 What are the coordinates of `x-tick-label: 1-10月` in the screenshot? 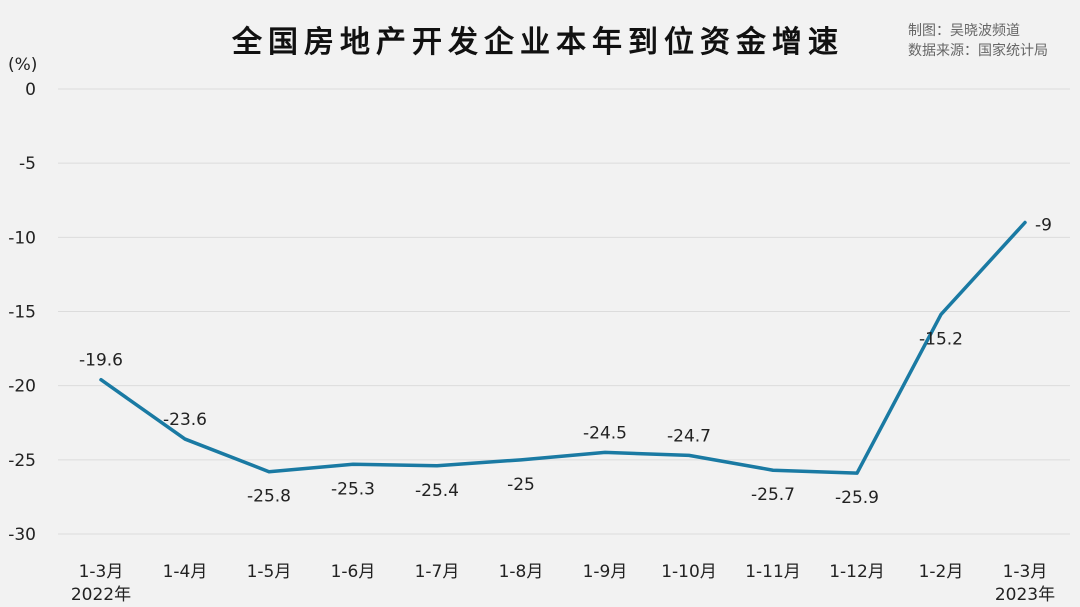 It's located at (689, 572).